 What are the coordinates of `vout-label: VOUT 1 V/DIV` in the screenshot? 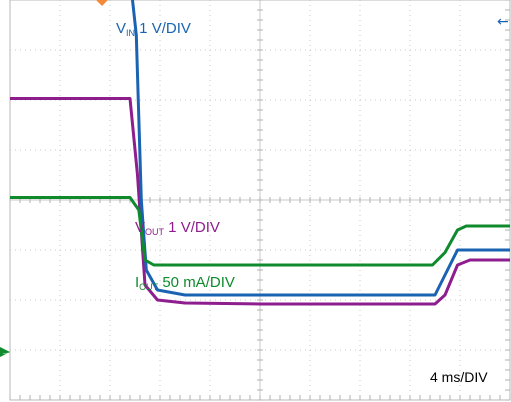 It's located at (177, 228).